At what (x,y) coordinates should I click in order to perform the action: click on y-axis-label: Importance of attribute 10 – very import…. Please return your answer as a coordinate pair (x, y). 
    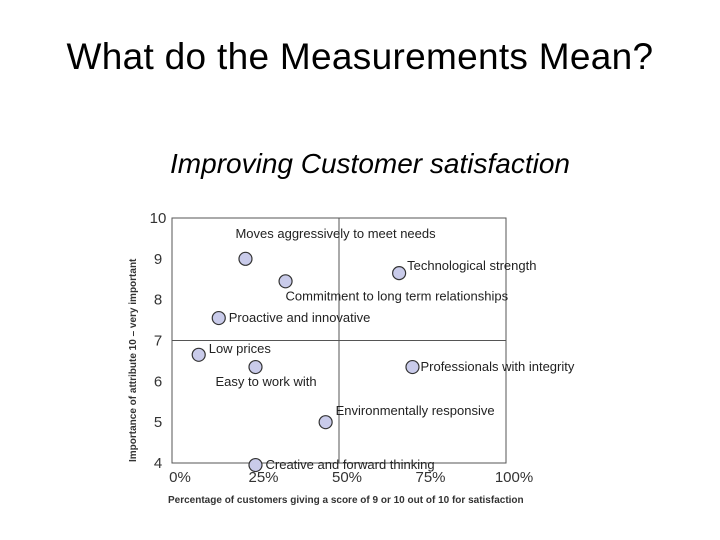
    Looking at the image, I should click on (133, 360).